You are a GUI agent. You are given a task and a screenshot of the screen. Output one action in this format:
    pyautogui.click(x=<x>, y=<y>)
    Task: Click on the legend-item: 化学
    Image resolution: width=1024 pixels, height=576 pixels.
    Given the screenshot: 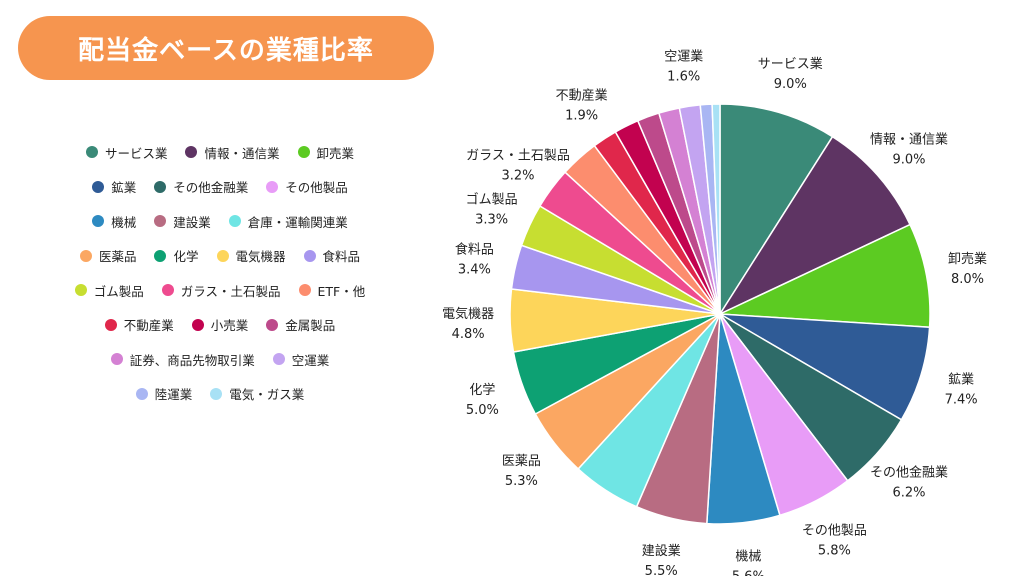 What is the action you would take?
    pyautogui.click(x=176, y=255)
    